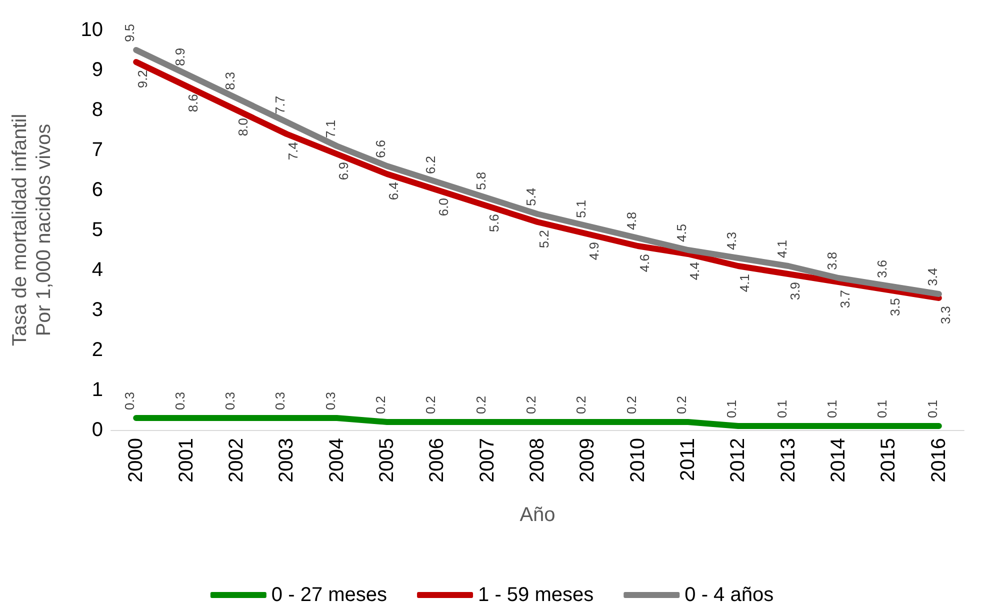 This screenshot has width=984, height=610. I want to click on data-label: 4.5, so click(682, 233).